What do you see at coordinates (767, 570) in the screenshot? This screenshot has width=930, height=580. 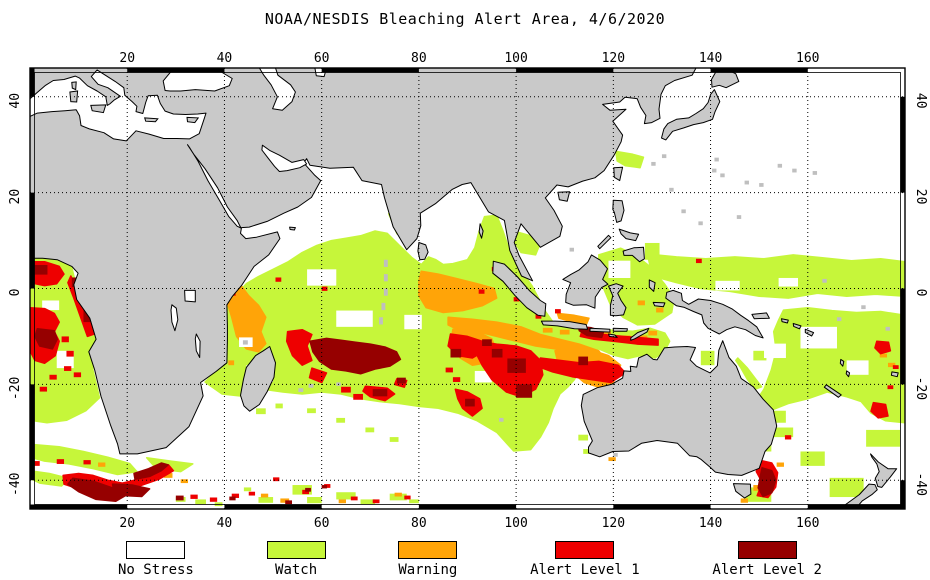 I see `legend-label: Alert Level 2` at bounding box center [767, 570].